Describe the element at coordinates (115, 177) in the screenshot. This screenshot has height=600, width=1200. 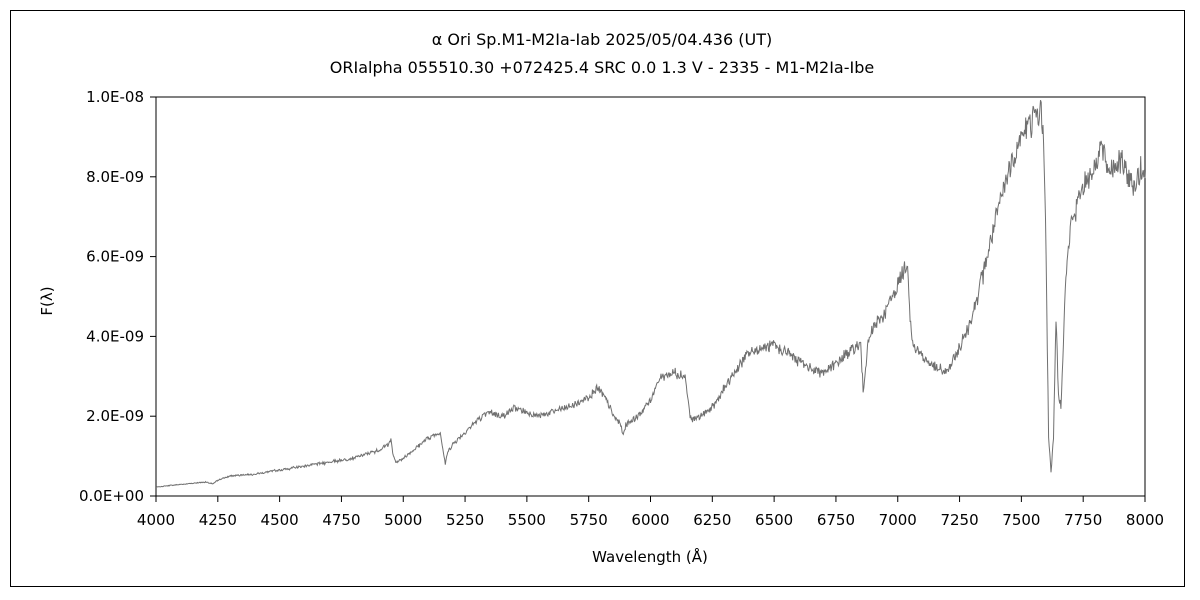
I see `y-tick-label: 8.0E-09` at that location.